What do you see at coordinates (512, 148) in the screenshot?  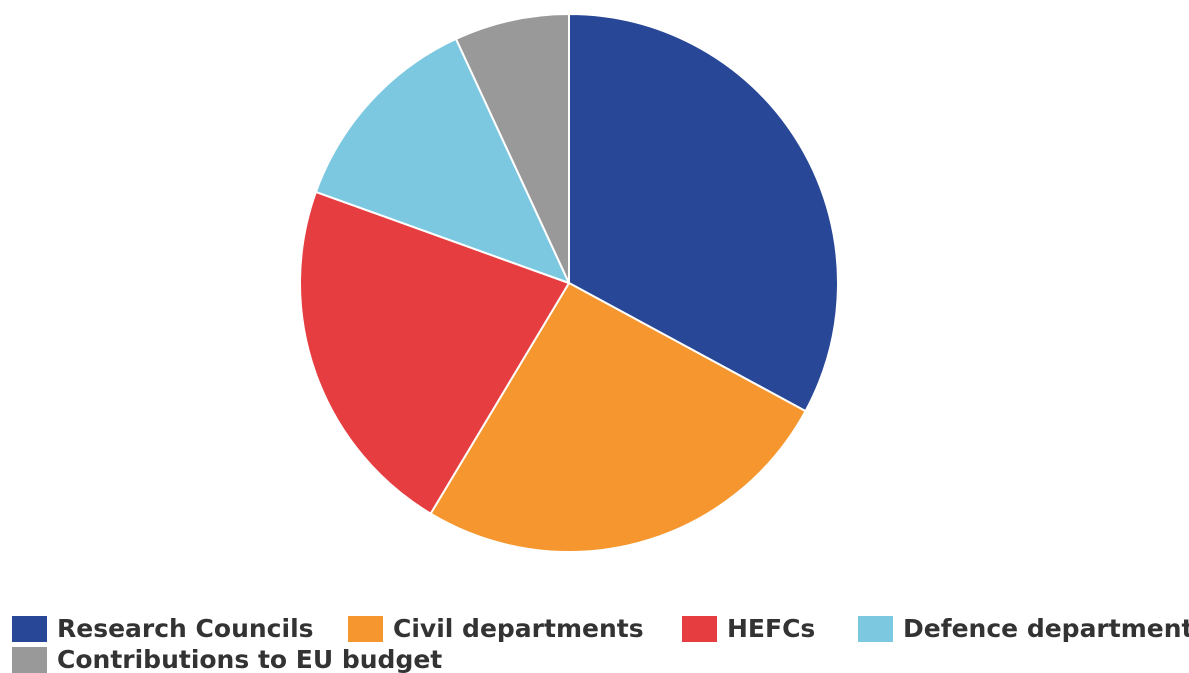 I see `pie-slice-contributions-to-eu-budget` at bounding box center [512, 148].